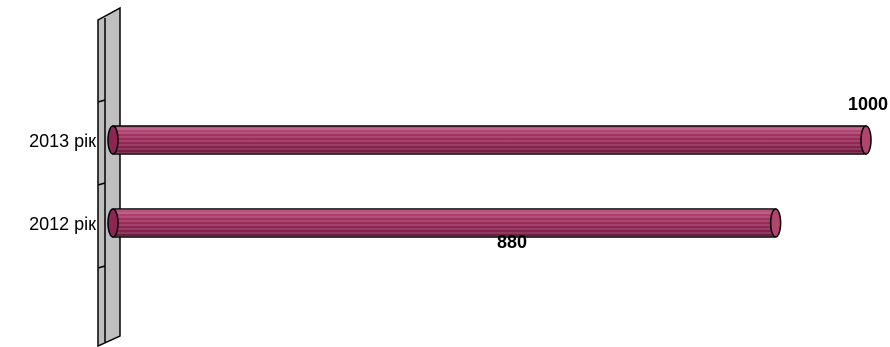  Describe the element at coordinates (101, 184) in the screenshot. I see `axis-ticks` at that location.